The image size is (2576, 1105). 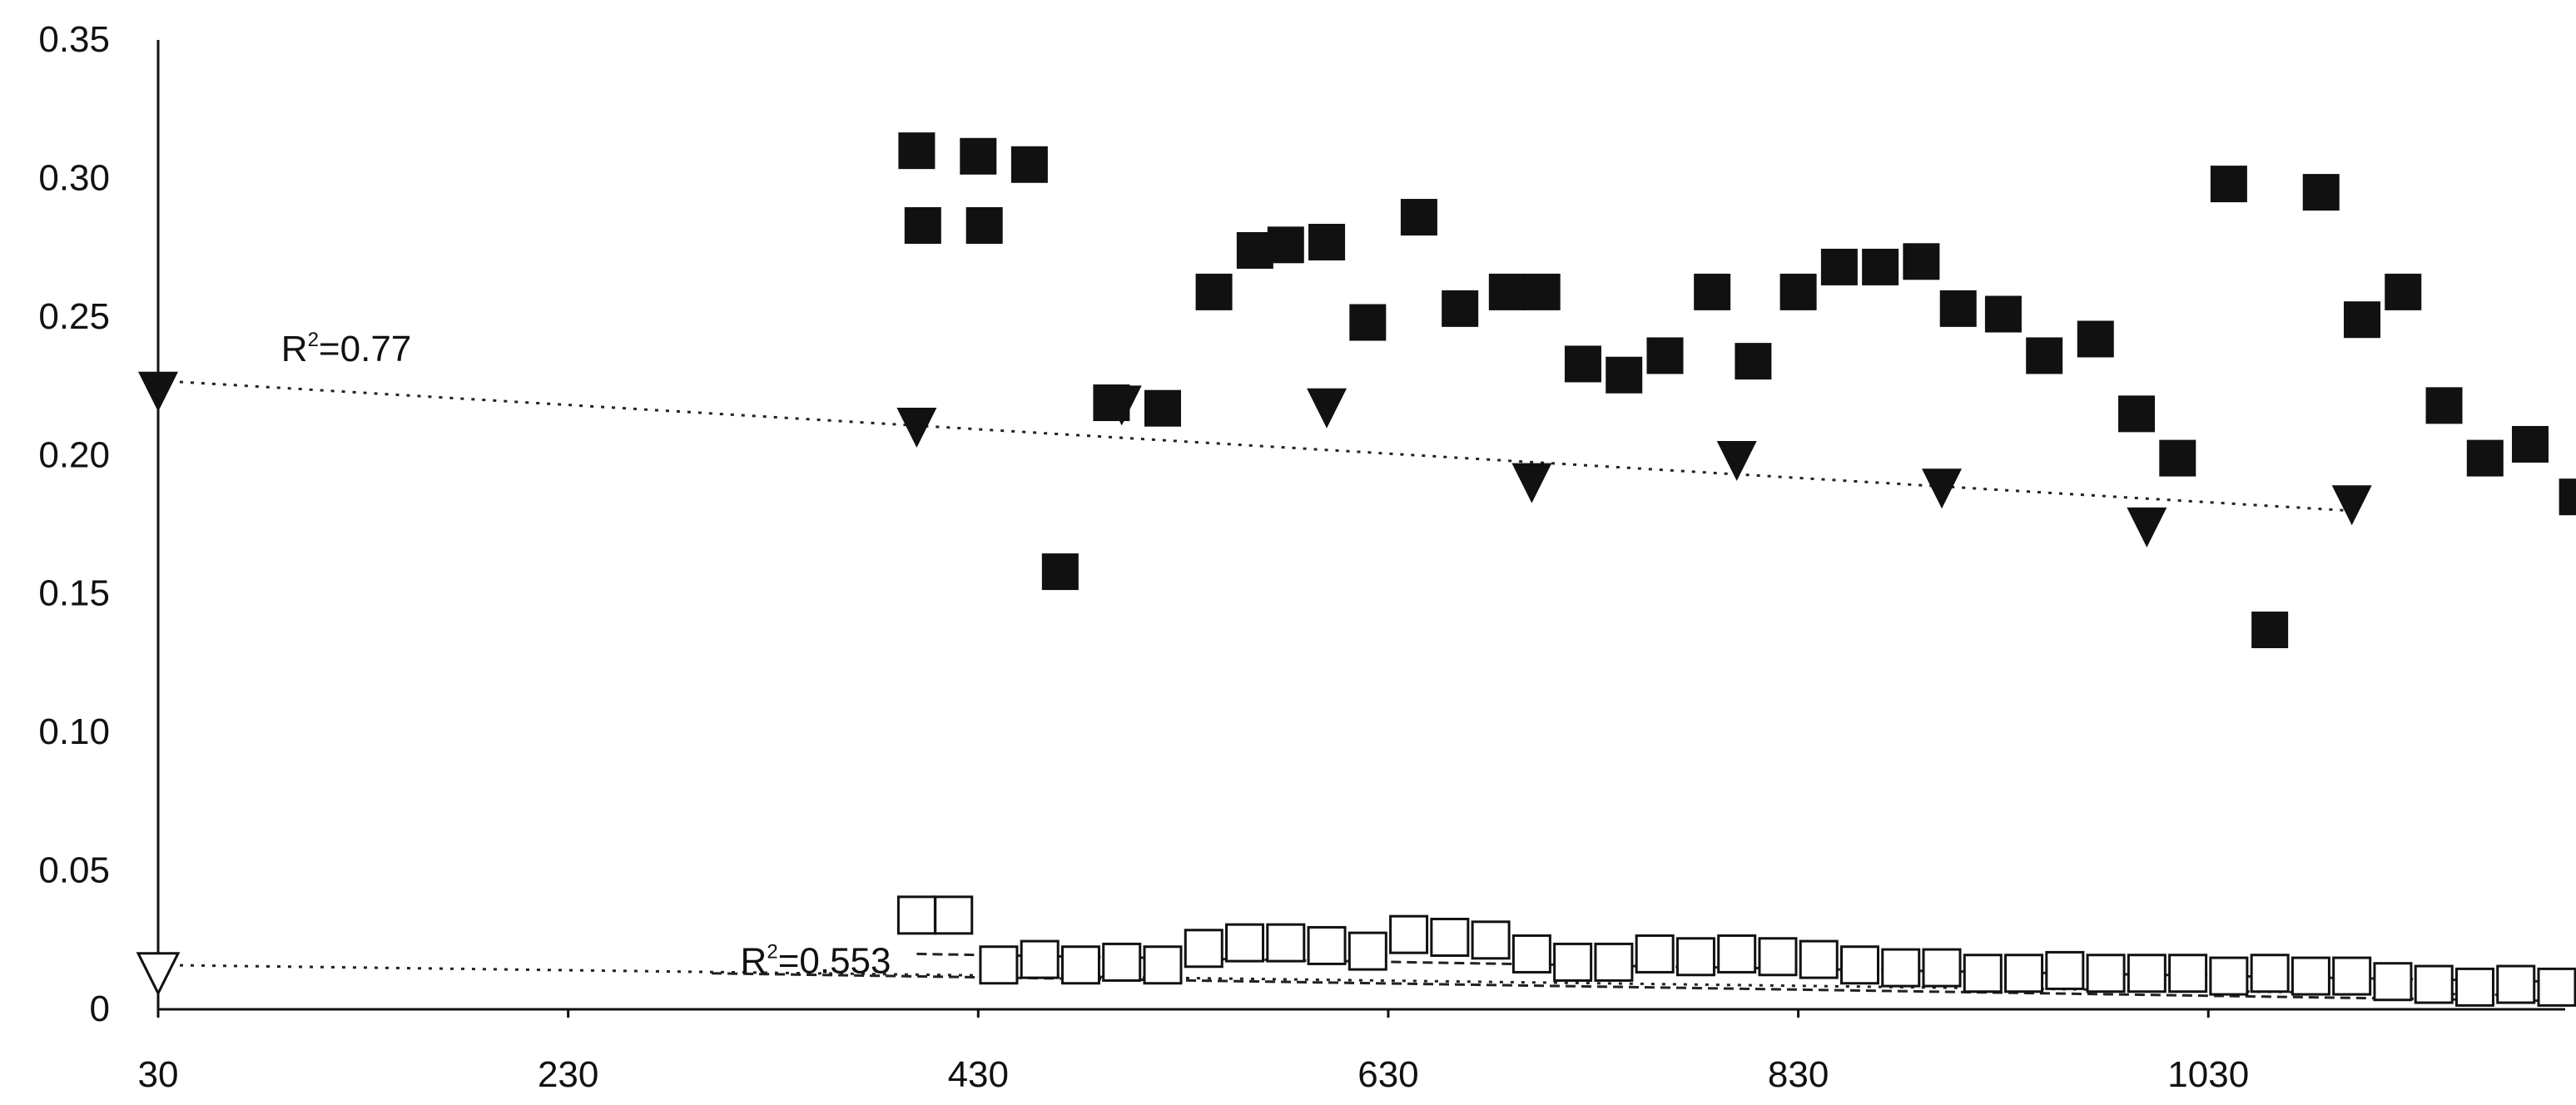 I want to click on annotations: R2=0.77 R2=0.553, so click(x=586, y=655).